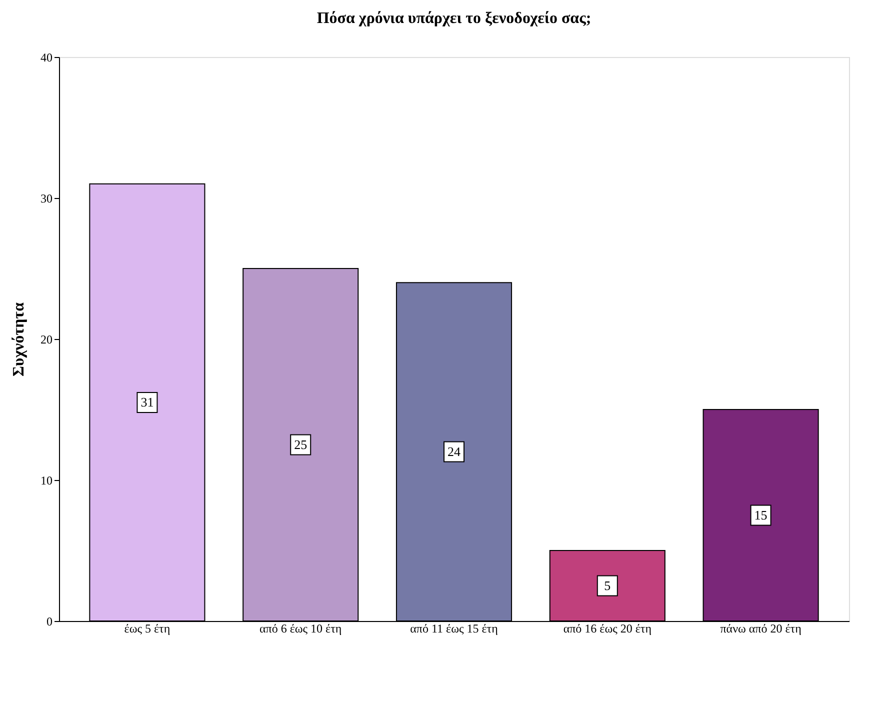 This screenshot has width=893, height=722. Describe the element at coordinates (761, 629) in the screenshot. I see `x-tick-label: πάνω από 20 έτη` at that location.